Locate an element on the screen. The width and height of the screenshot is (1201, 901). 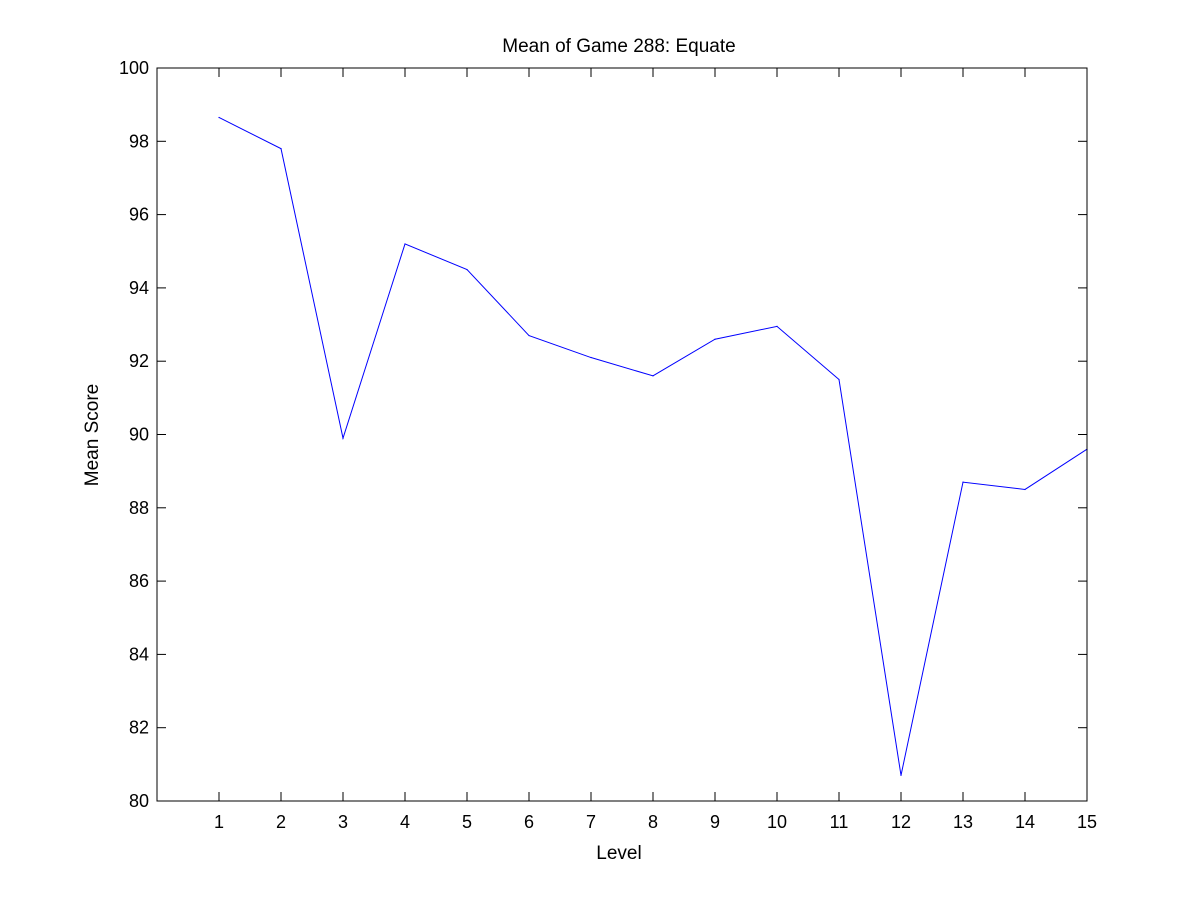
y-tick-label: 100 is located at coordinates (134, 68).